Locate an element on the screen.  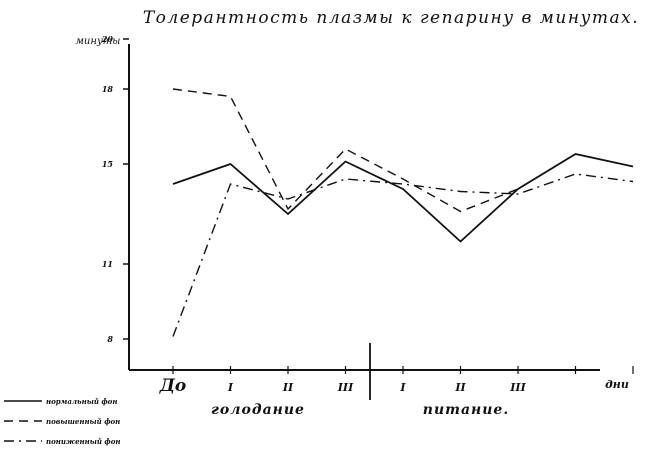
y-axis-label: минуты is located at coordinates (98, 41).